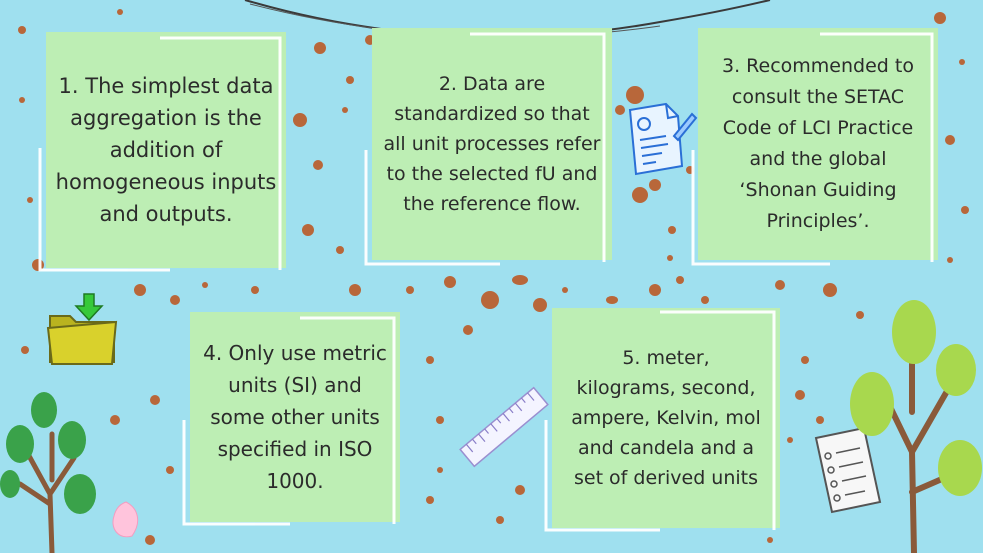  Describe the element at coordinates (125, 519) in the screenshot. I see `pink-leaf-icon` at that location.